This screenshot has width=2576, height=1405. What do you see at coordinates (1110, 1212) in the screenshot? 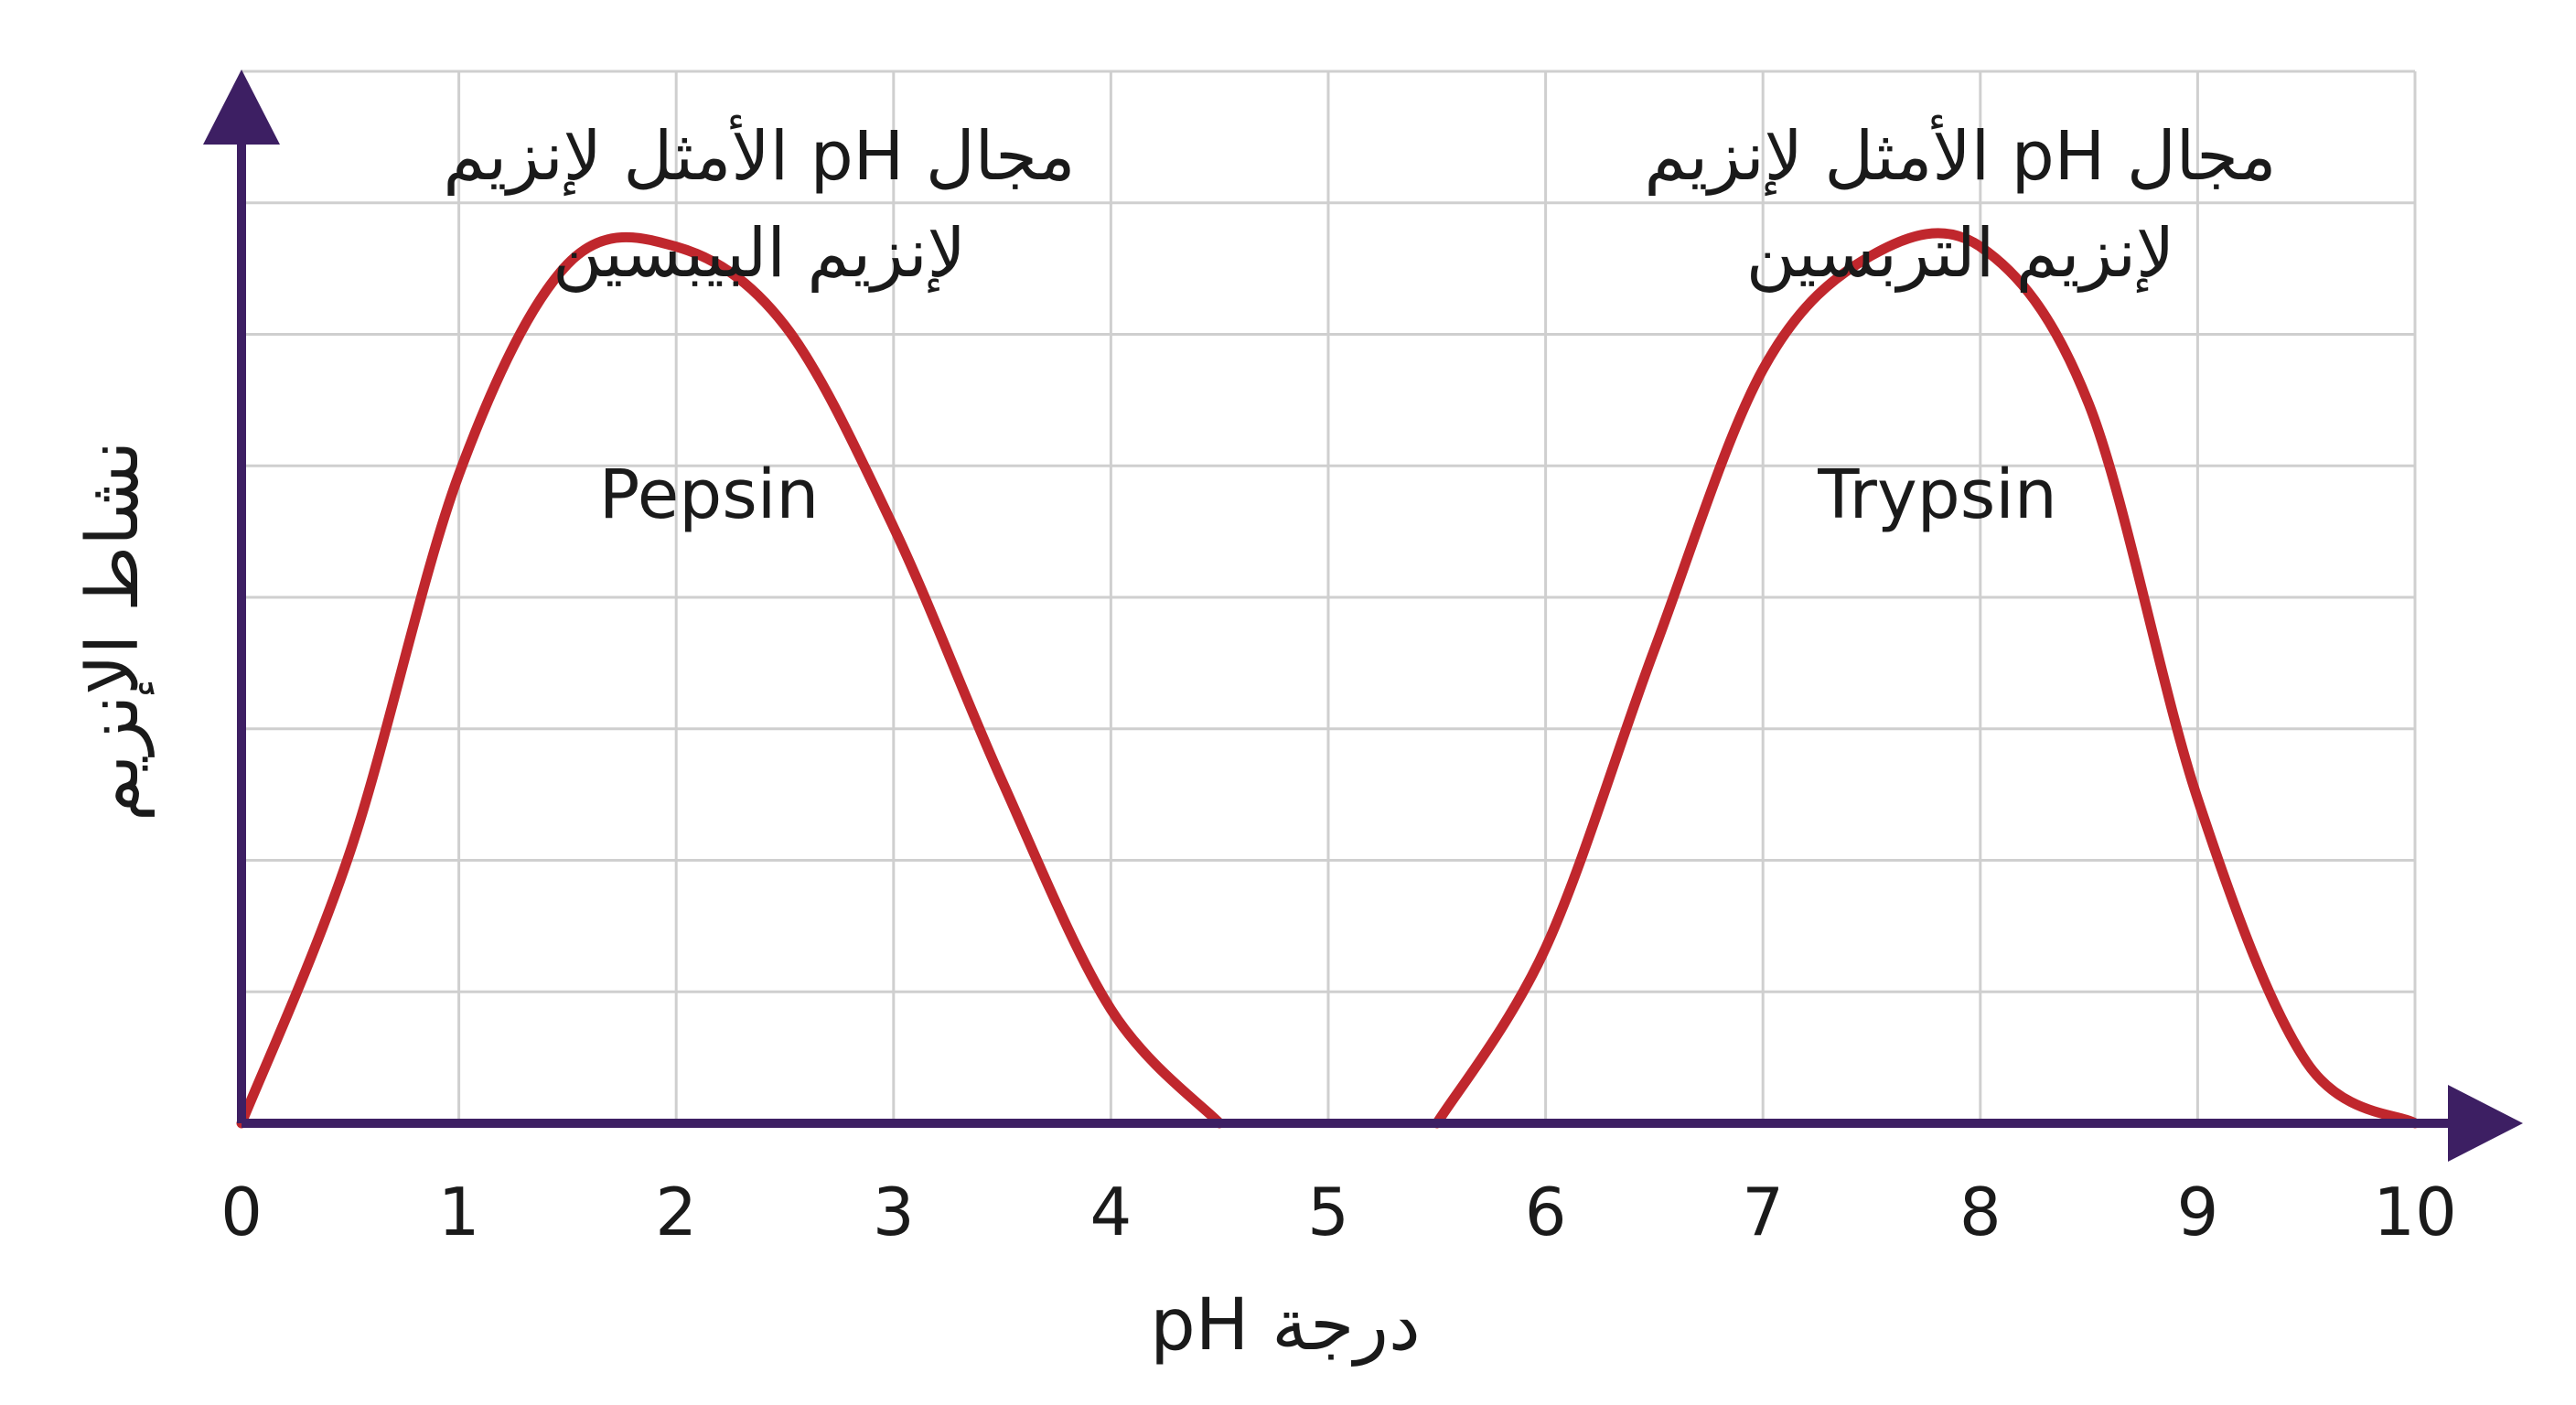
I see `x-tick-label: 4` at bounding box center [1110, 1212].